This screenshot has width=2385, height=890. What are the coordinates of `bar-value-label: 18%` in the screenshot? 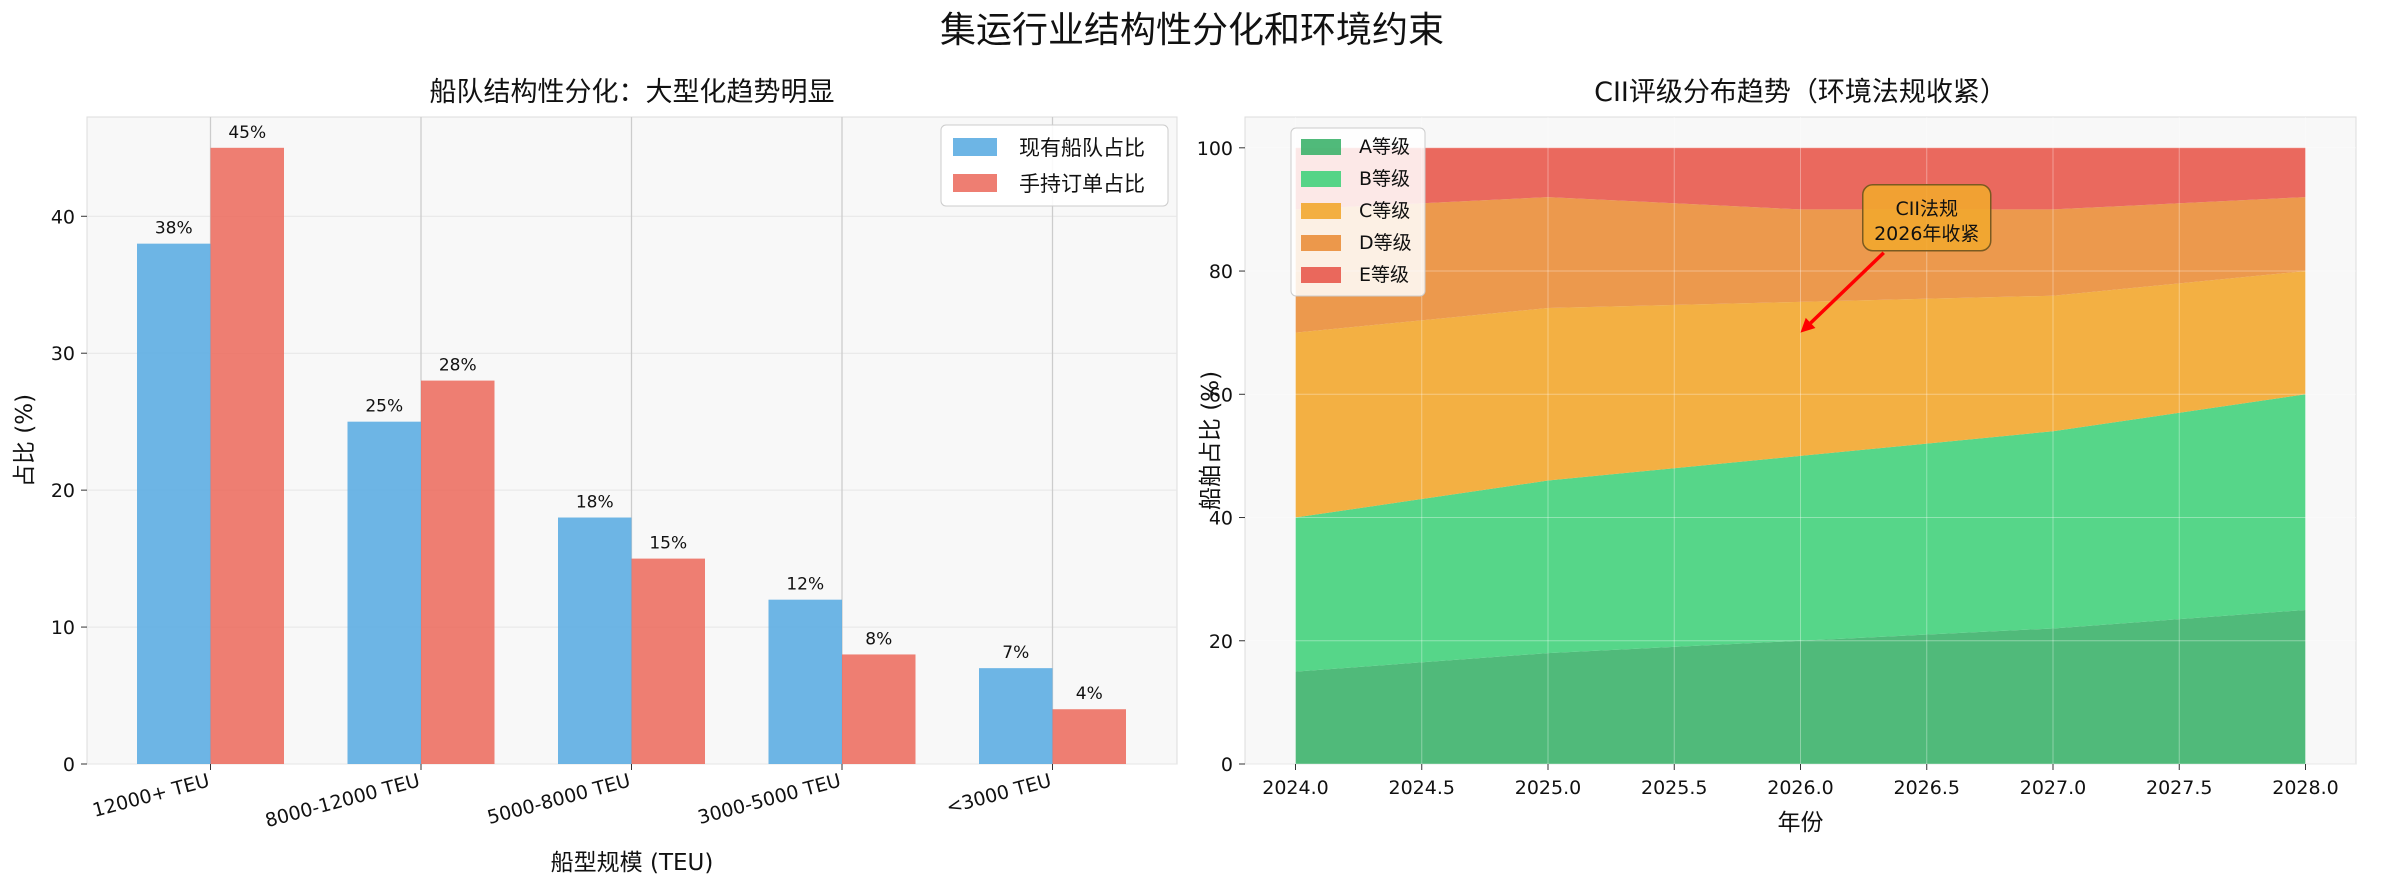 It's located at (595, 503).